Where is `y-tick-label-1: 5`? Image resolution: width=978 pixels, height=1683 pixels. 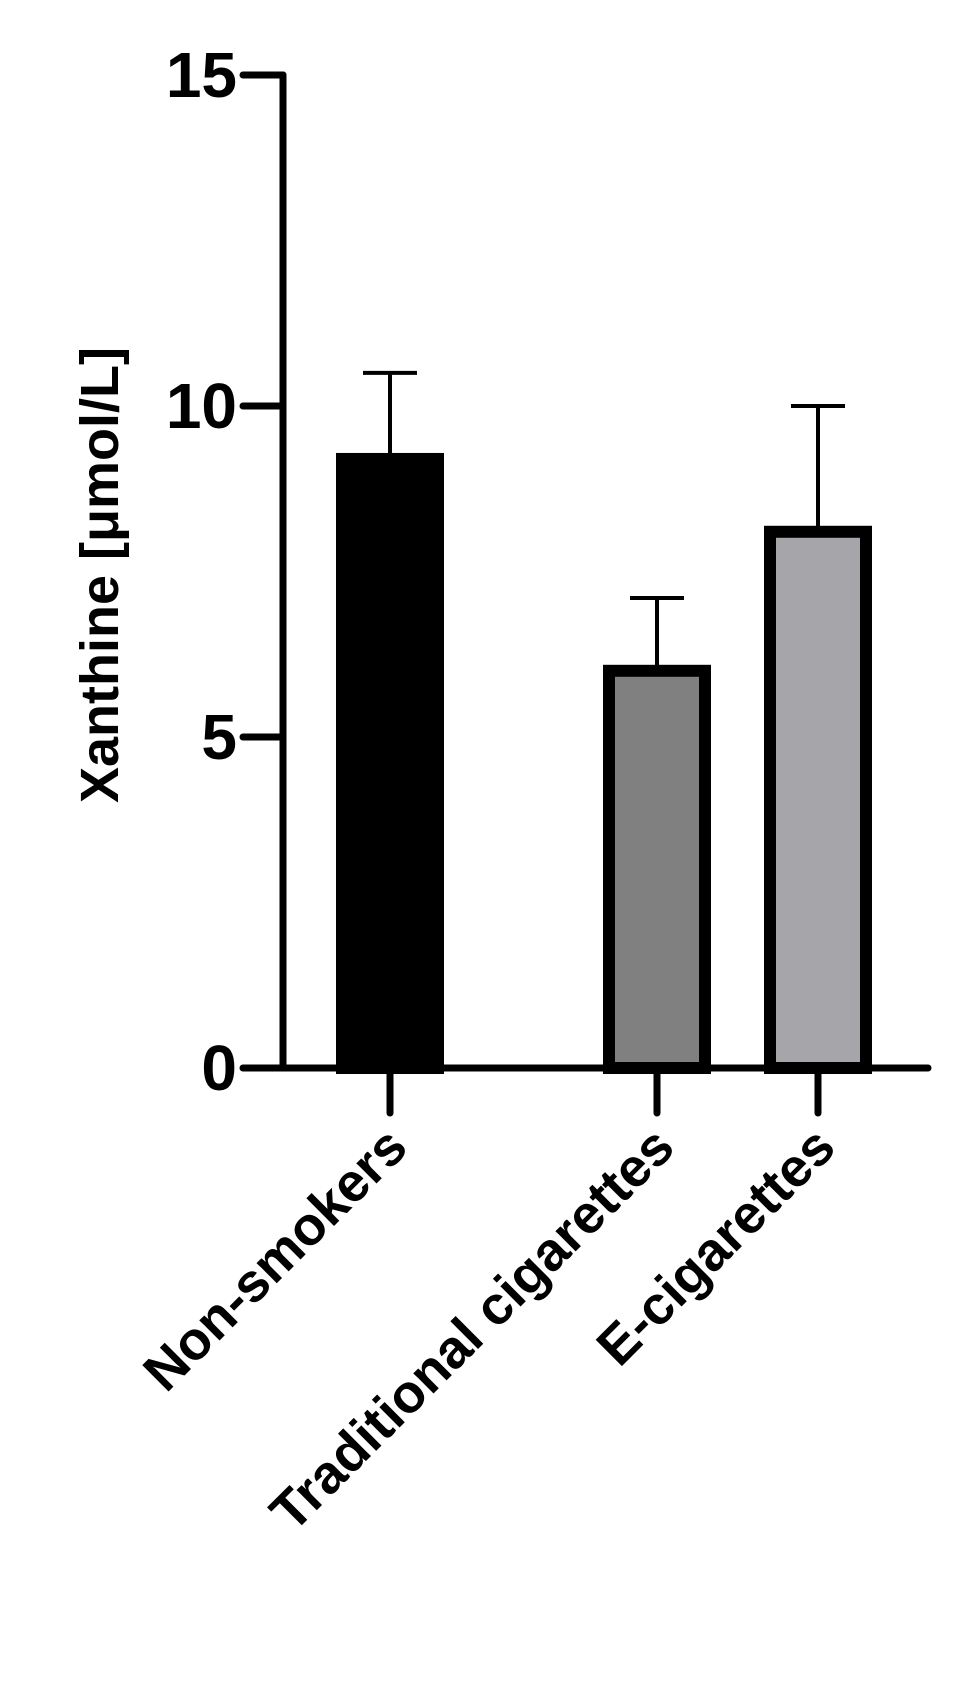 y-tick-label-1: 5 is located at coordinates (219, 737).